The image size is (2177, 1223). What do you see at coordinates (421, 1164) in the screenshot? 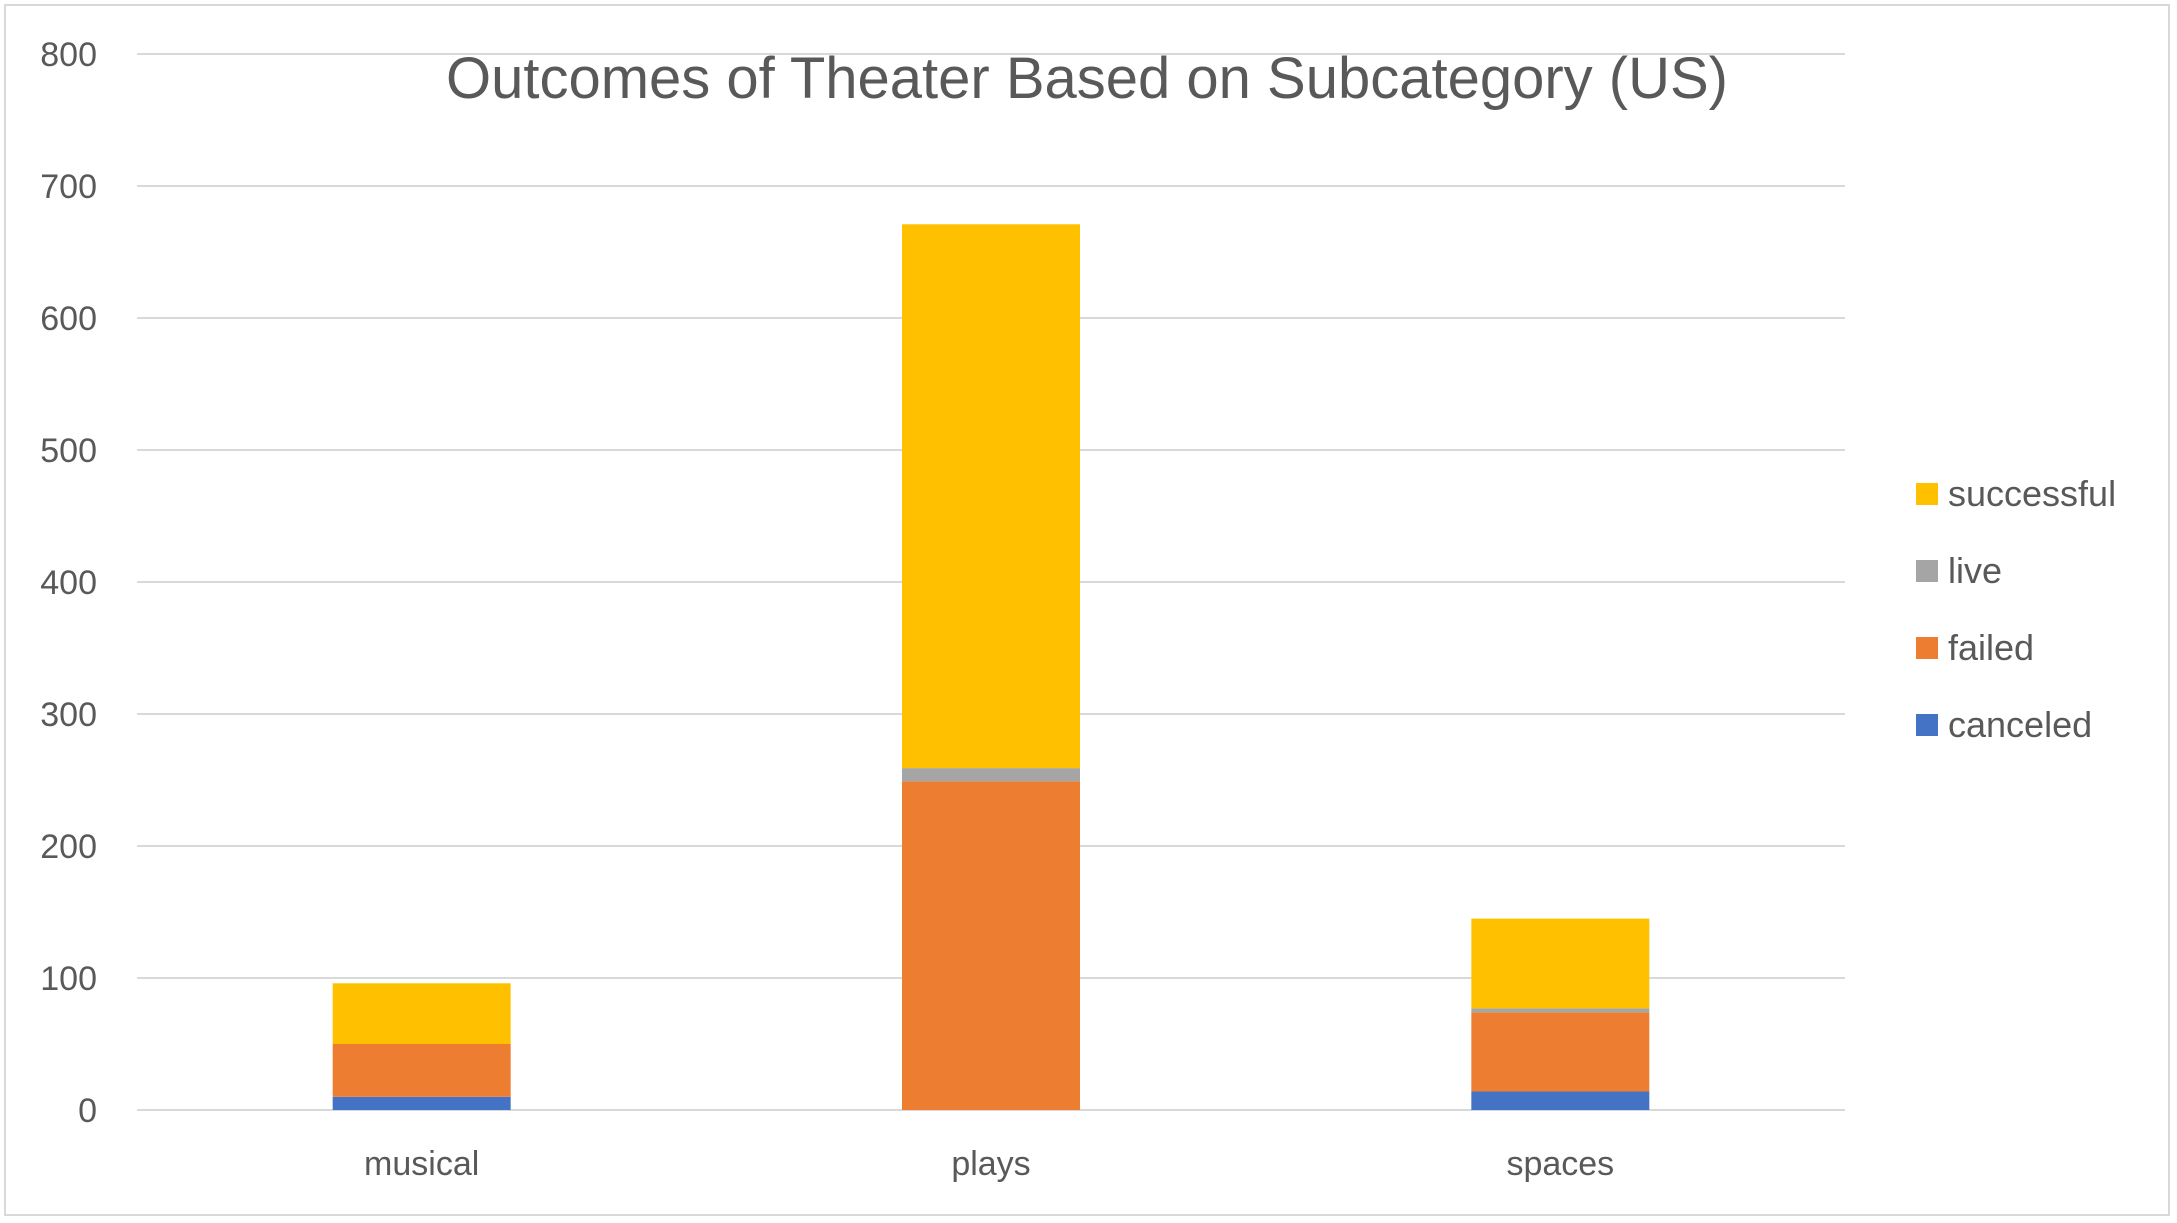
I see `x-tick-label-musical: musical` at bounding box center [421, 1164].